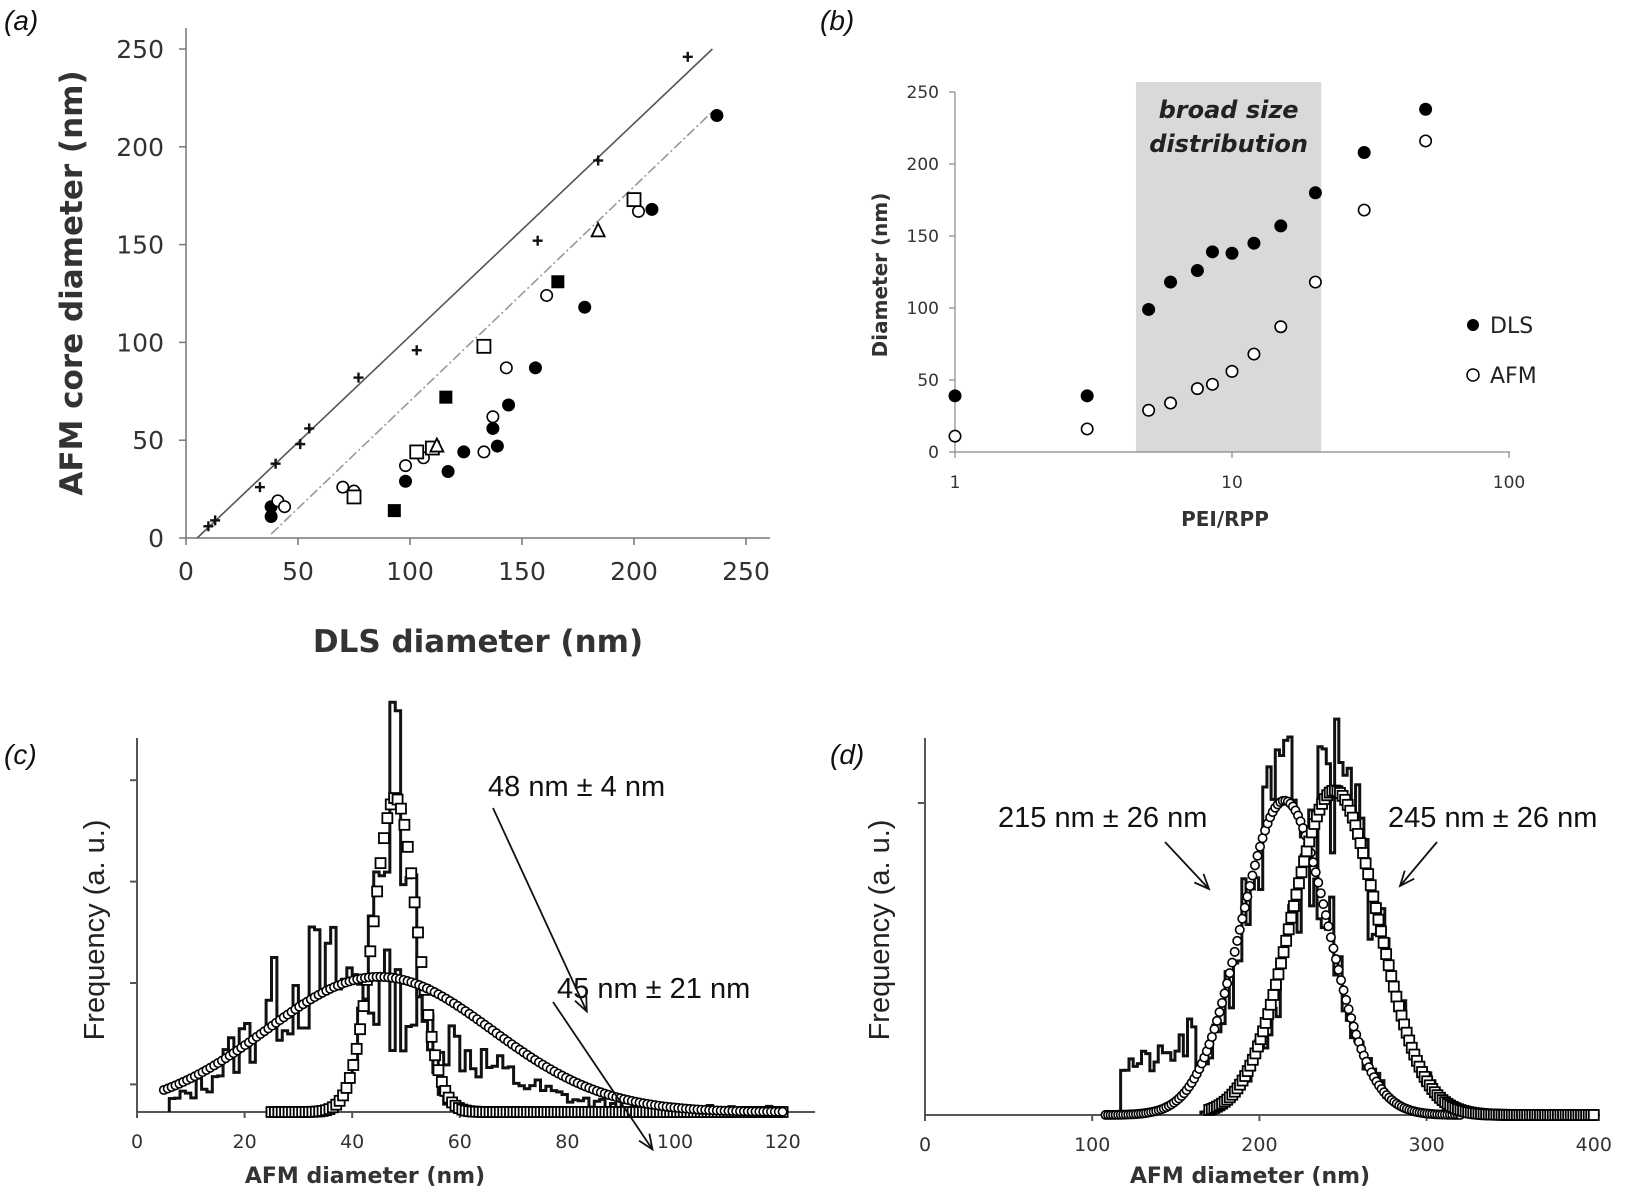  What do you see at coordinates (1509, 483) in the screenshot?
I see `x-tick-label-b: 100` at bounding box center [1509, 483].